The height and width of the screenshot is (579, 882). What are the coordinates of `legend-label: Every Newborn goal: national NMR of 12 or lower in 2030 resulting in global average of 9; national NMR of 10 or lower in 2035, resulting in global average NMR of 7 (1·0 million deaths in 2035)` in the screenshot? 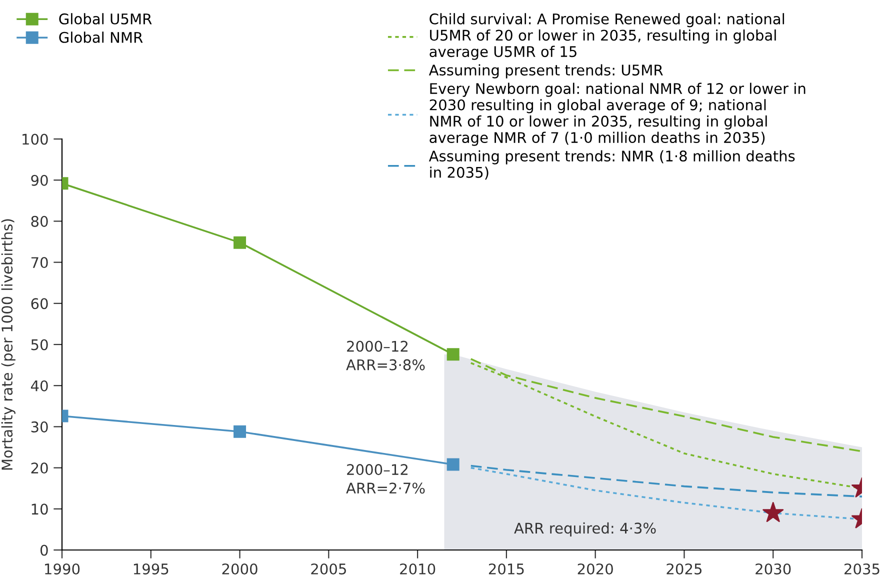 It's located at (618, 114).